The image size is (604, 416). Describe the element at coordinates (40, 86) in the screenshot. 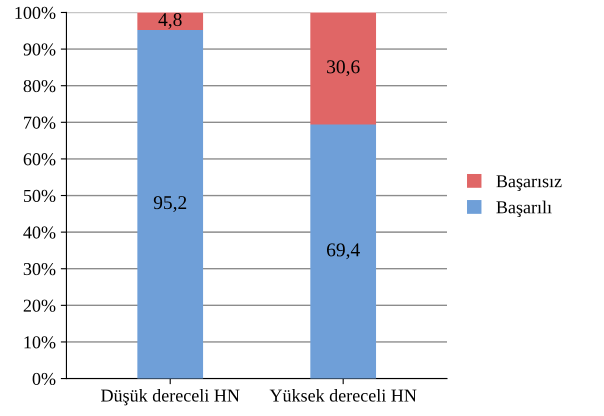

I see `y-tick-label: 80%` at that location.